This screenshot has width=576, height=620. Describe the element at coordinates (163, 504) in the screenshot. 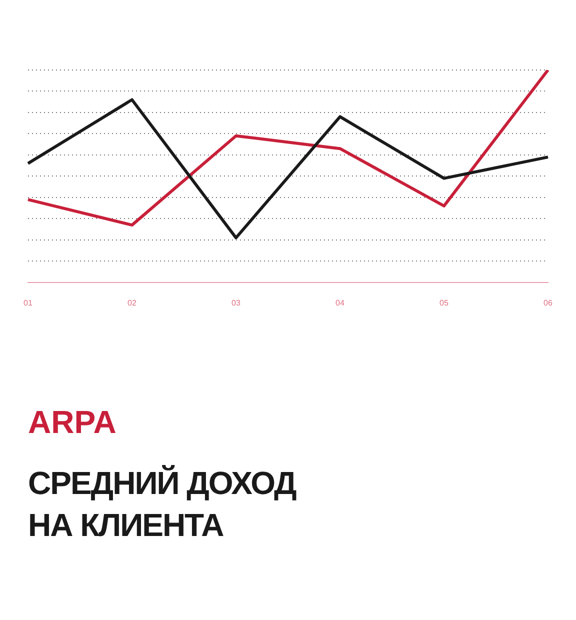

I see `text: СРЕДНИЙ ДОХОД НА КЛИЕНТА` at that location.